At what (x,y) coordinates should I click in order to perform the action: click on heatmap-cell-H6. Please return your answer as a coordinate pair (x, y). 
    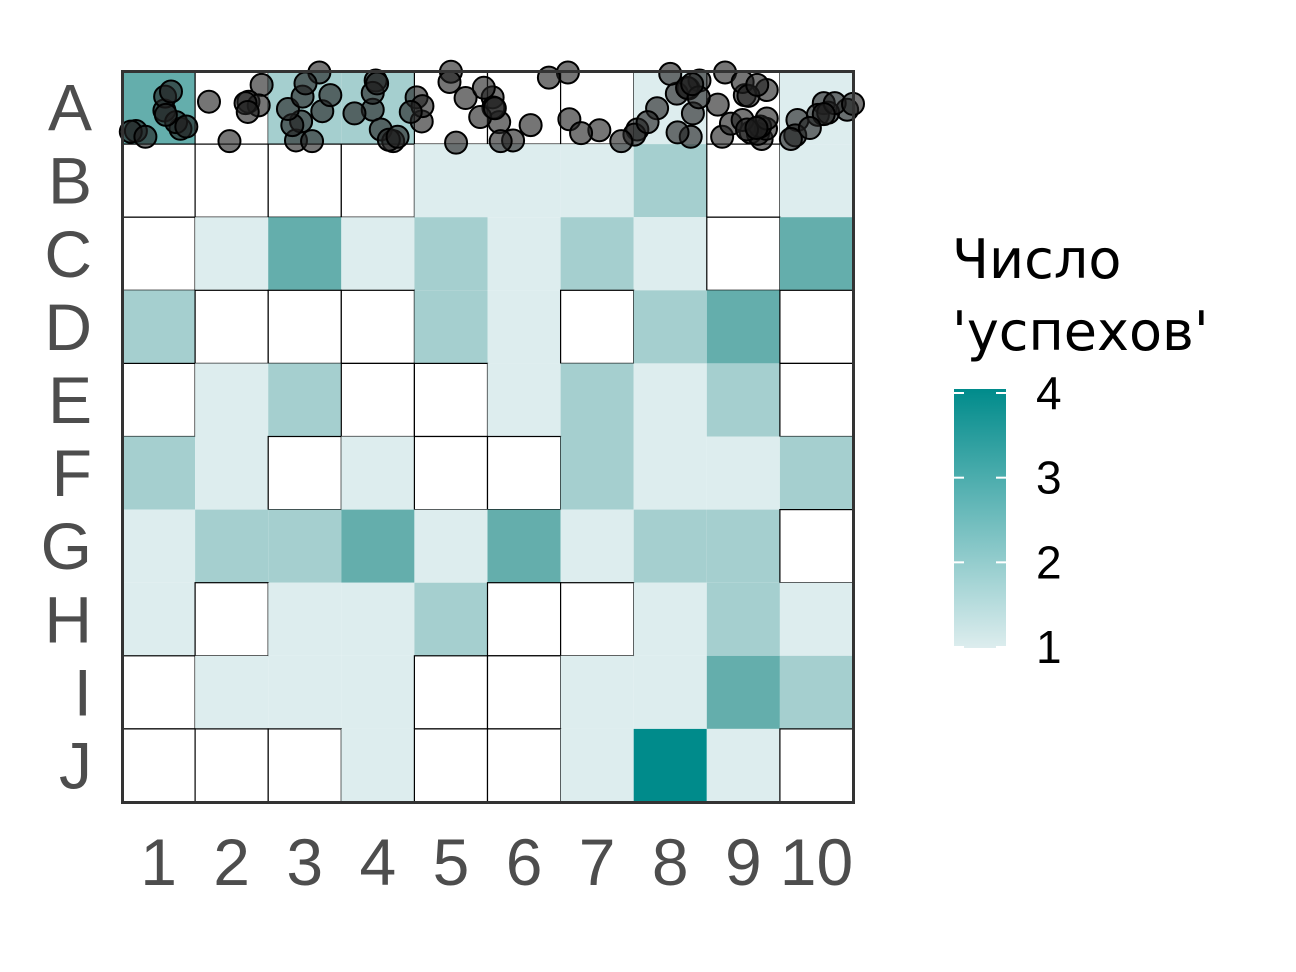
    Looking at the image, I should click on (524, 619).